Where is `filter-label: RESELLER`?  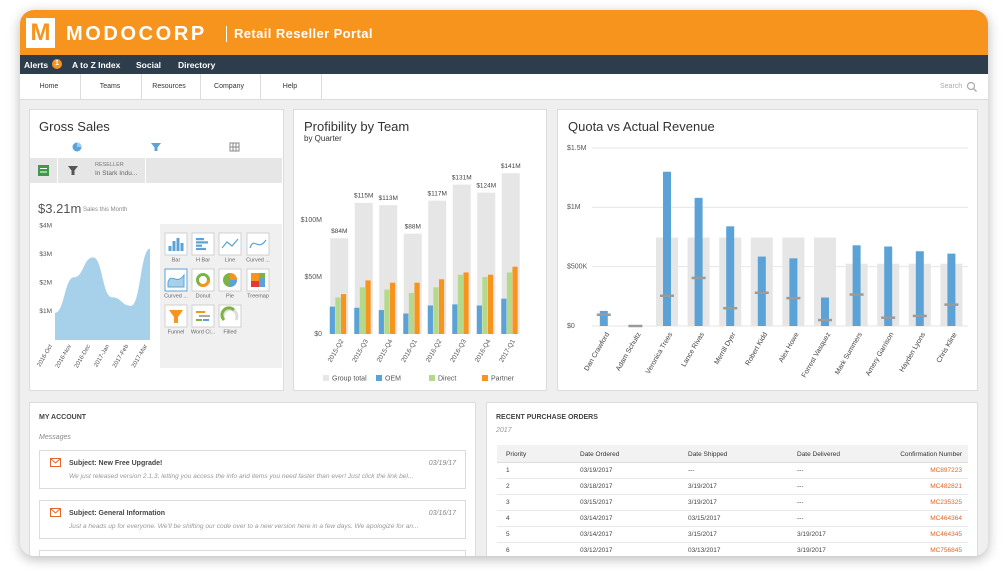 filter-label: RESELLER is located at coordinates (109, 165).